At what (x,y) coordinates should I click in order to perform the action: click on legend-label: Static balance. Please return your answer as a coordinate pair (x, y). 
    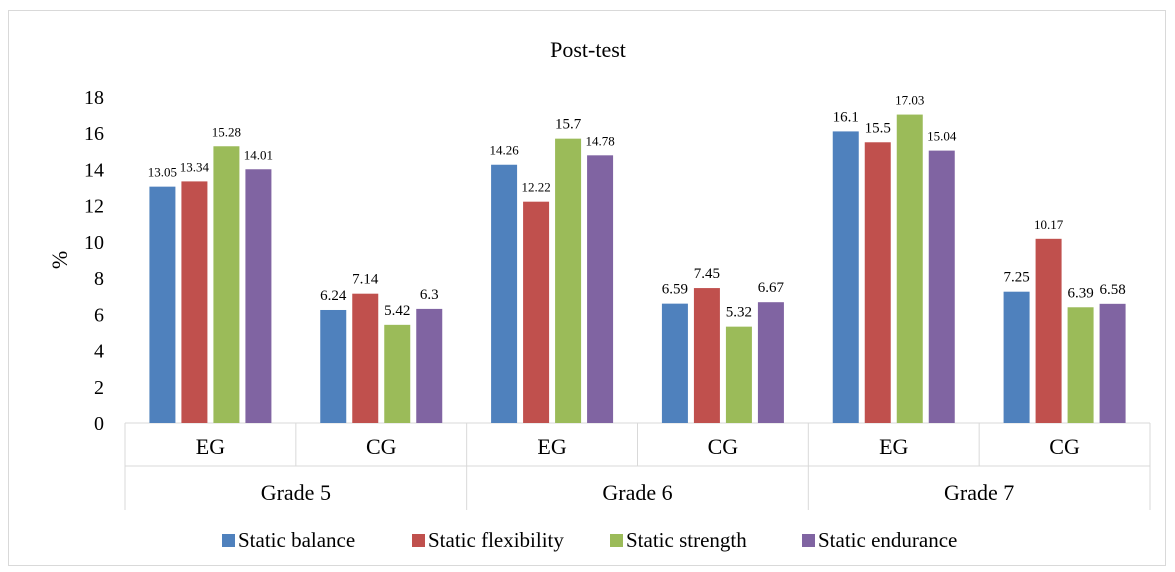
    Looking at the image, I should click on (296, 540).